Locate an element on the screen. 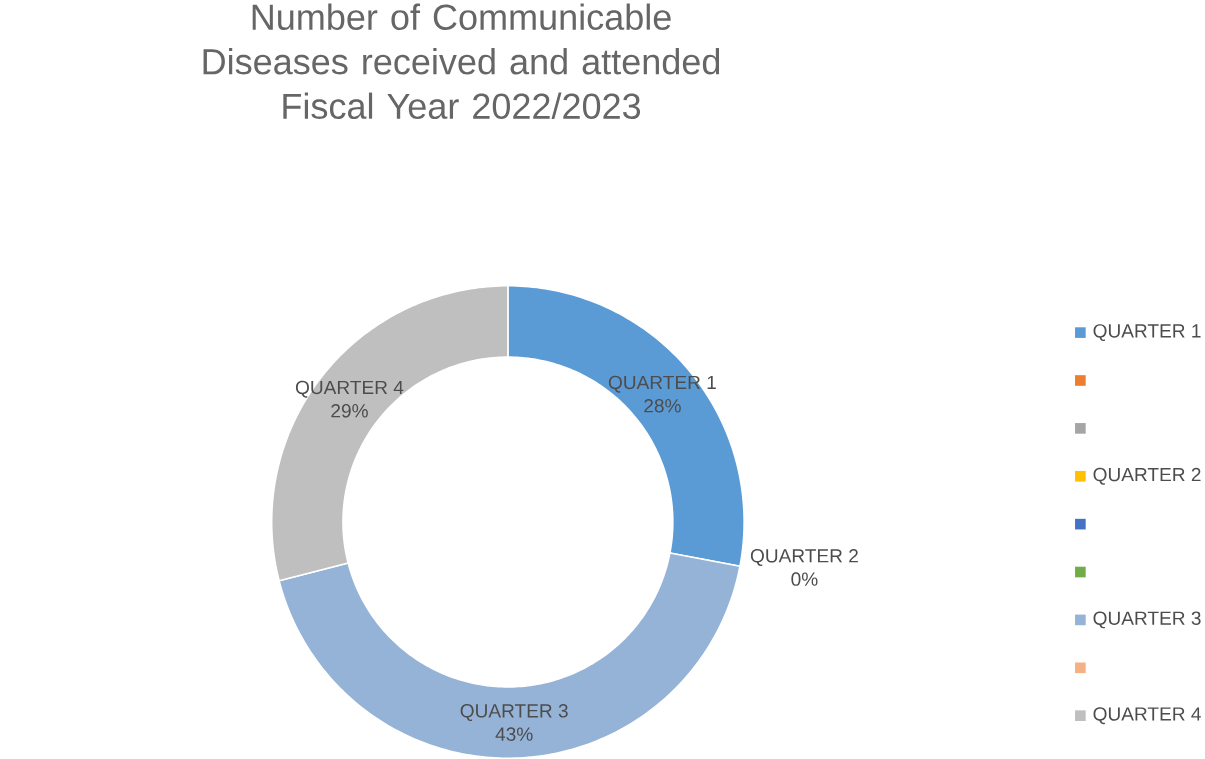  category-label: QUARTER 2 is located at coordinates (804, 557).